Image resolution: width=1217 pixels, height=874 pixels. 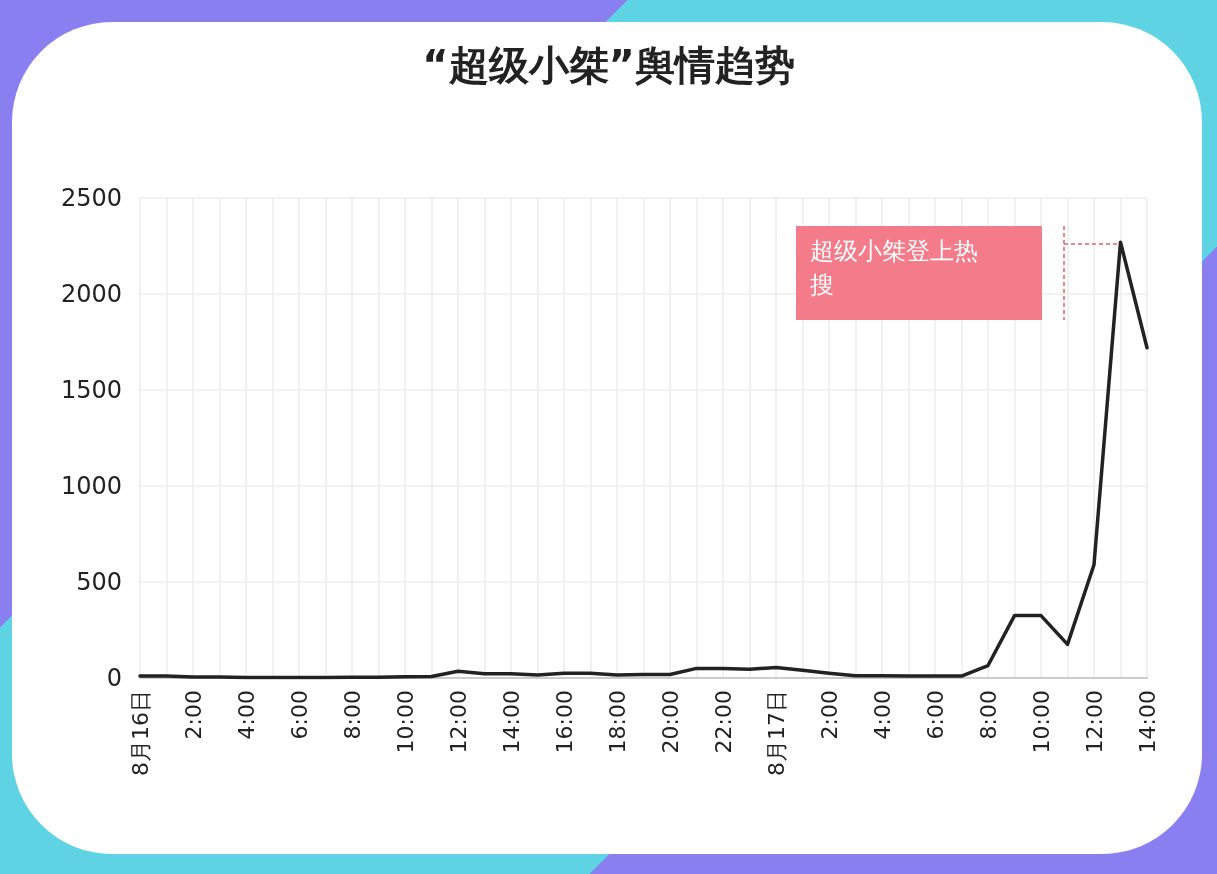 What do you see at coordinates (670, 722) in the screenshot?
I see `x-tick-label: 20:00` at bounding box center [670, 722].